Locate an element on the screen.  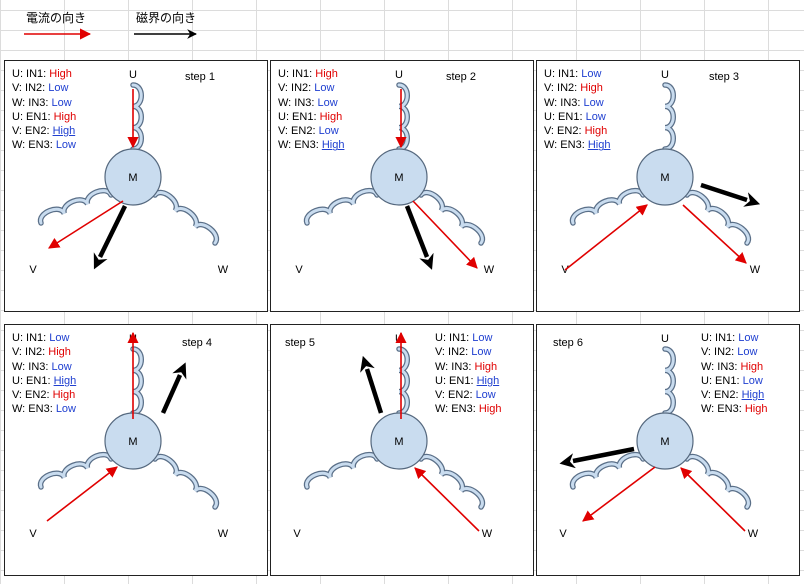
pin-state-line: W: EN3: High is located at coordinates (311, 145).